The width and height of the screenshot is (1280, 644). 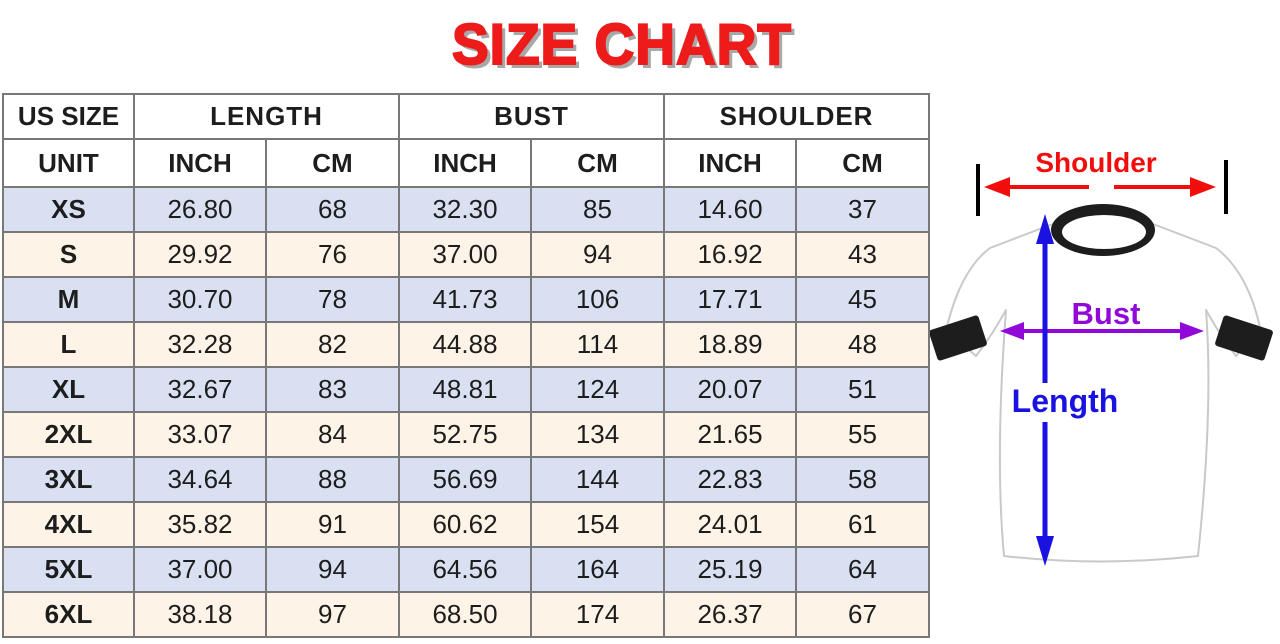 What do you see at coordinates (730, 569) in the screenshot?
I see `value-cell: 25.19` at bounding box center [730, 569].